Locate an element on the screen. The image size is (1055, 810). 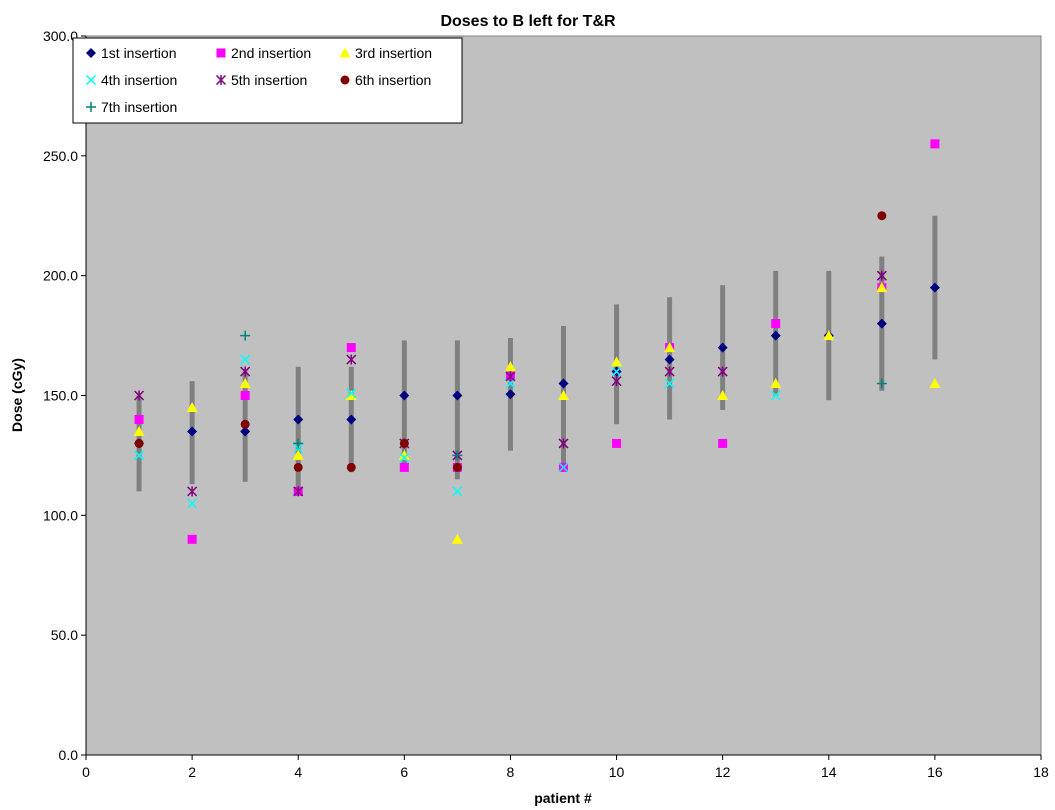
y-tick-label: 200.0 is located at coordinates (60, 276).